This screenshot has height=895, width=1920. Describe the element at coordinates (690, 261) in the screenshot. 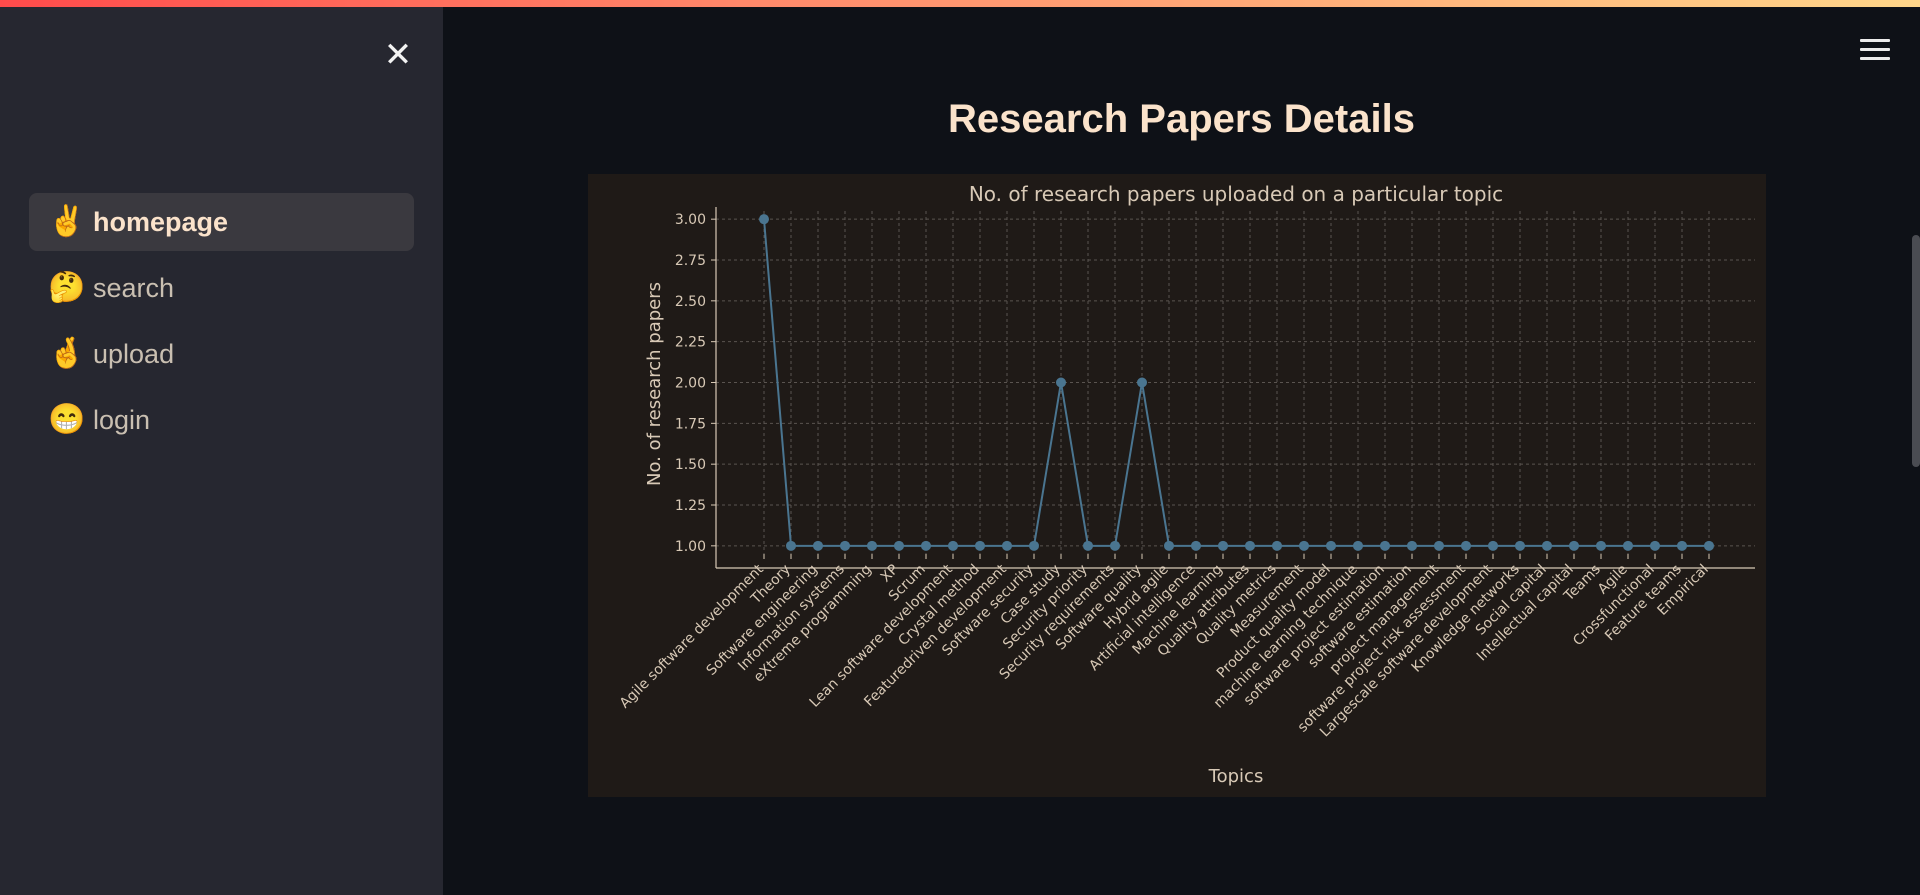

I see `y-tick-label: 2.75` at that location.